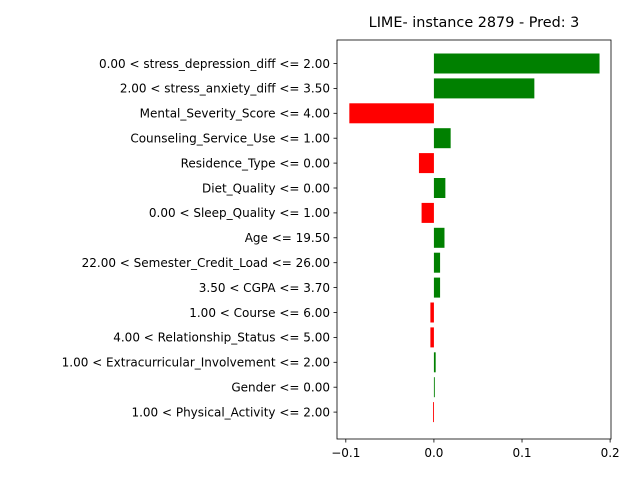  I want to click on x-tick-label: 0.1, so click(521, 453).